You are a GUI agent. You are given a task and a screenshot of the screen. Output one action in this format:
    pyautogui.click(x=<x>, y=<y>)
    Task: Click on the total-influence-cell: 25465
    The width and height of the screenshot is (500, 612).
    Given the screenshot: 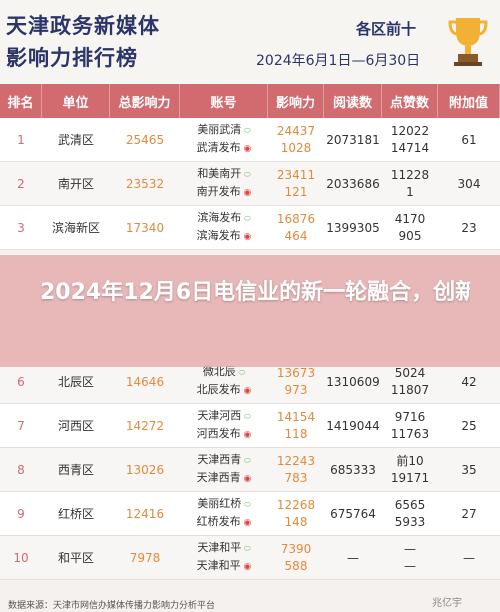 What is the action you would take?
    pyautogui.click(x=145, y=139)
    